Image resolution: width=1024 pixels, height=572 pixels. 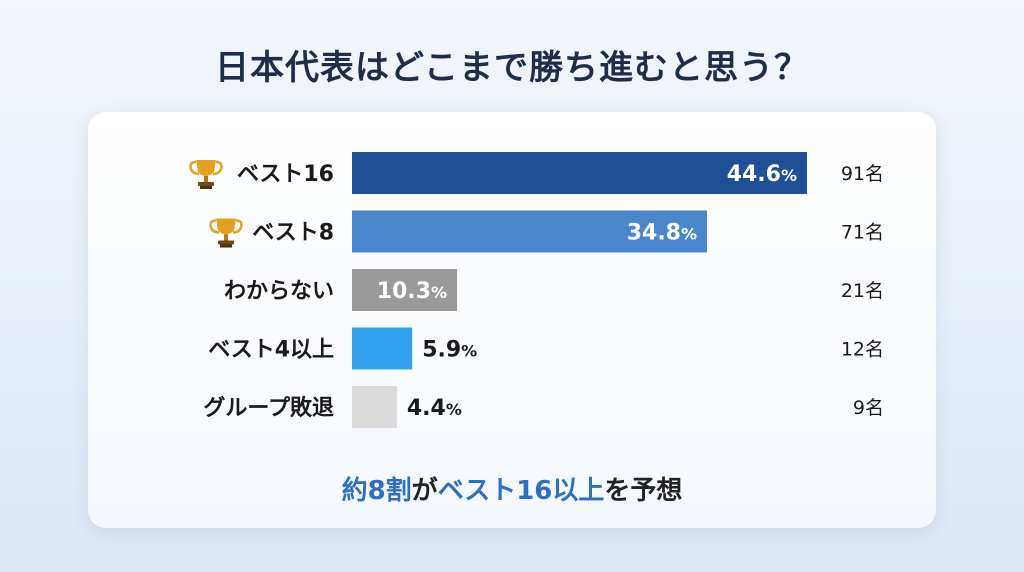 I want to click on category-label: グループ敗退, so click(x=268, y=408).